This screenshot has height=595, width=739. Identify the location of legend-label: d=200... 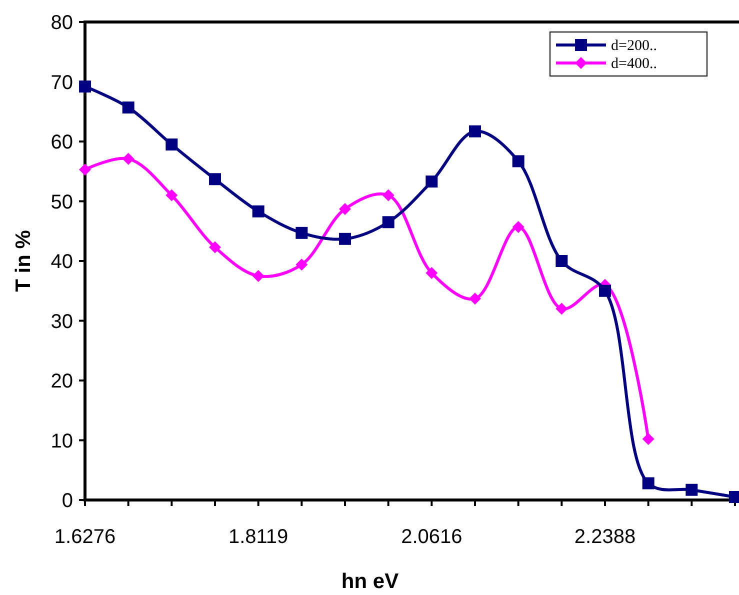
(634, 46).